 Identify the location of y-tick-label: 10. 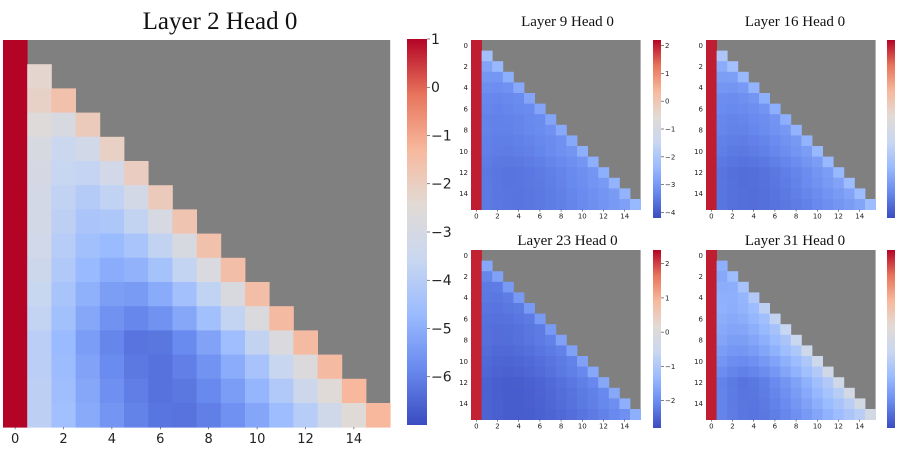
(463, 362).